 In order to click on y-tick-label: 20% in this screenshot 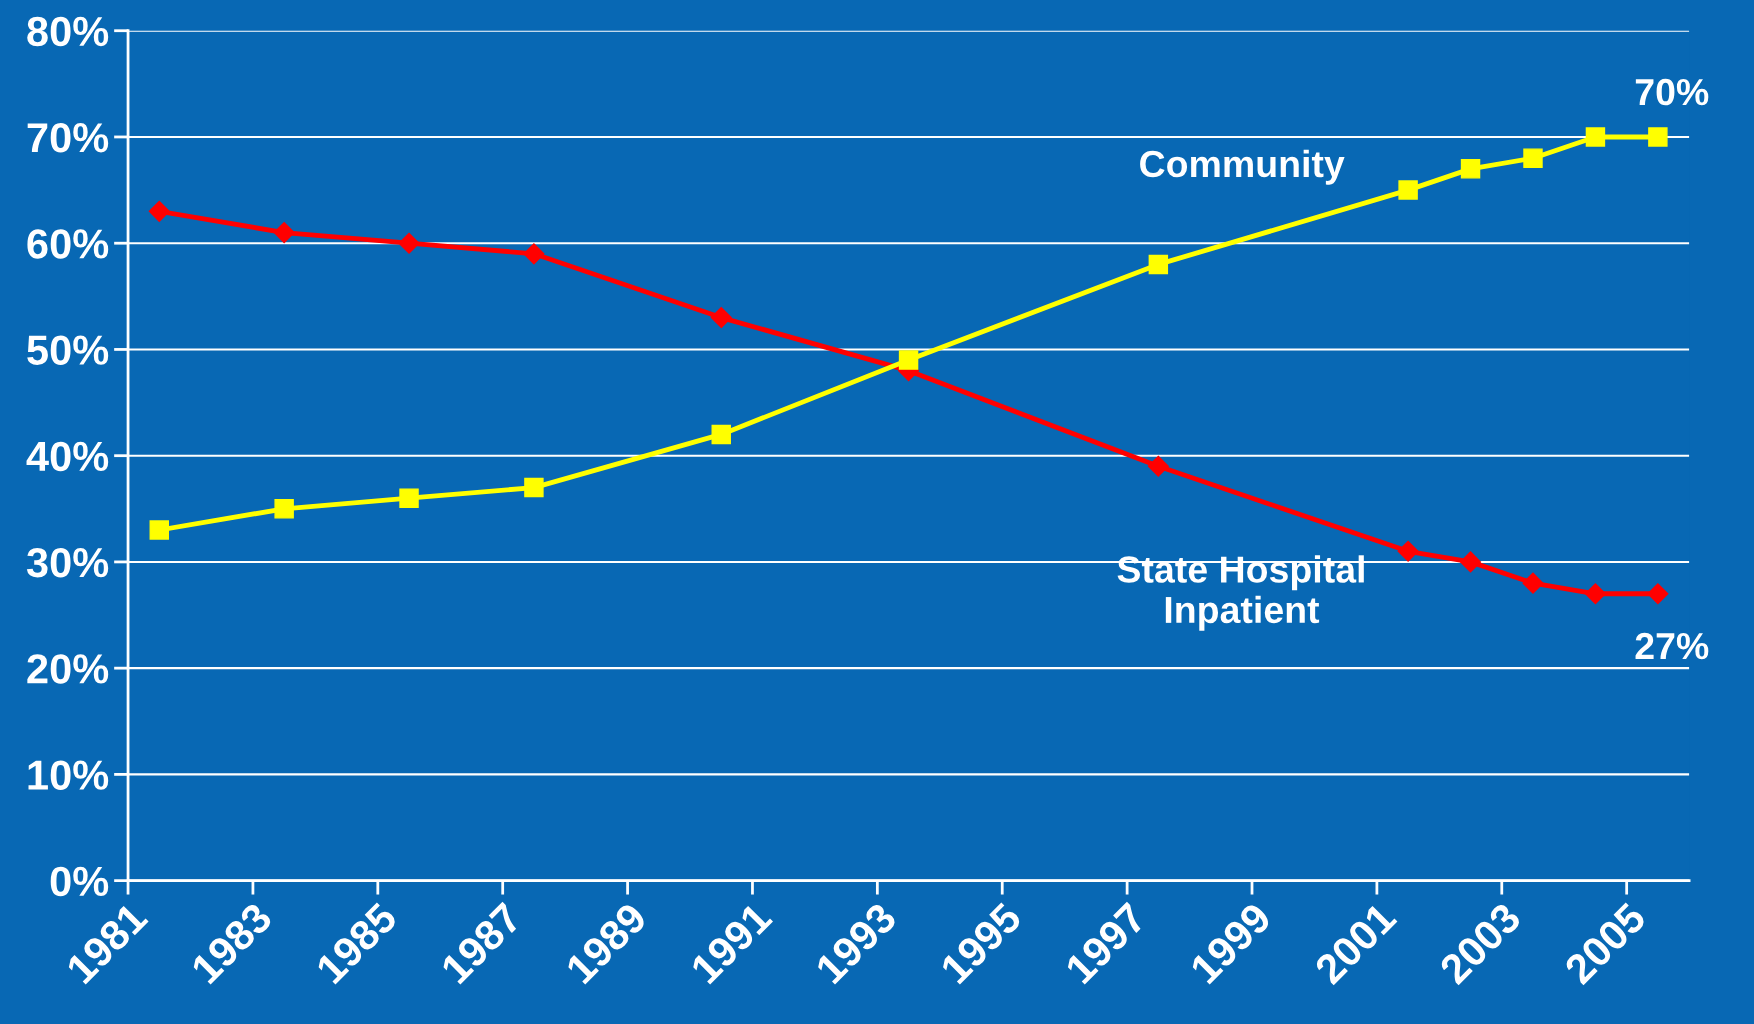, I will do `click(68, 669)`.